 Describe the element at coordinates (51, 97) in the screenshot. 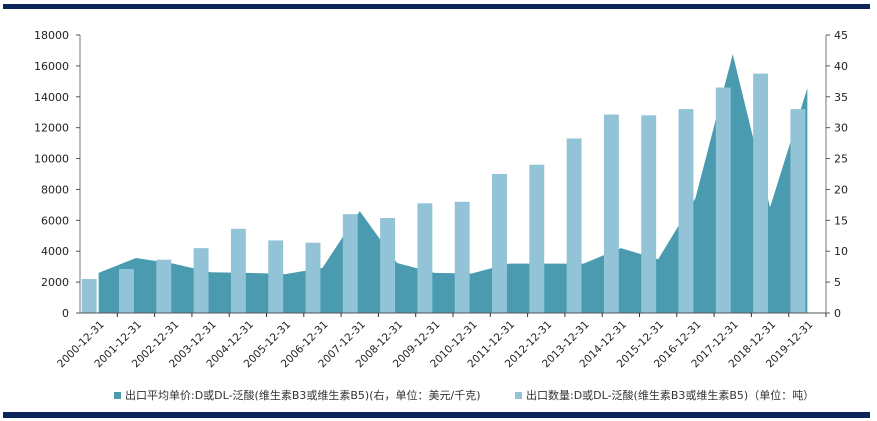

I see `left-axis-tick-label: 14000` at that location.